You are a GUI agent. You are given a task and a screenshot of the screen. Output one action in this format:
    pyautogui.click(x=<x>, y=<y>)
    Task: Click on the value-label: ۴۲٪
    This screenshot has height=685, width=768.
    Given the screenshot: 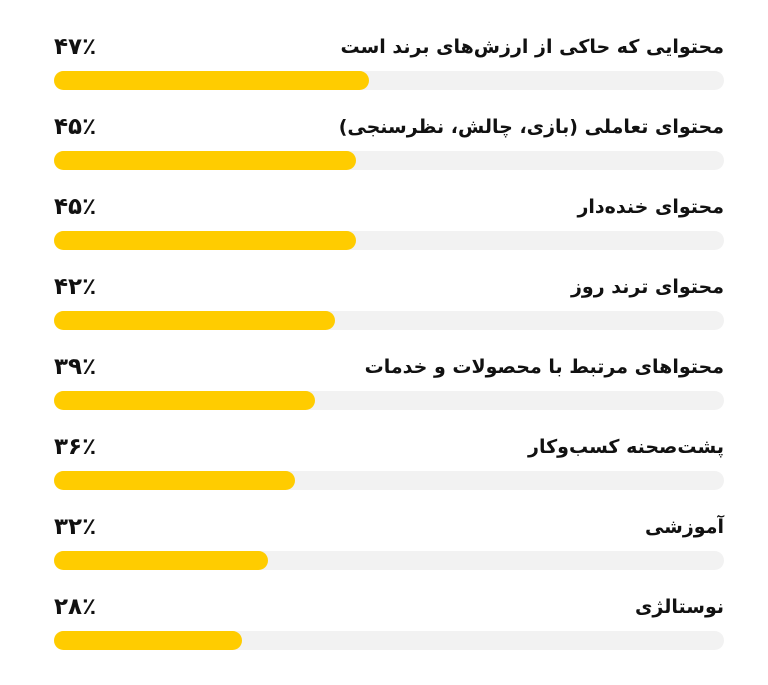 What is the action you would take?
    pyautogui.click(x=75, y=287)
    